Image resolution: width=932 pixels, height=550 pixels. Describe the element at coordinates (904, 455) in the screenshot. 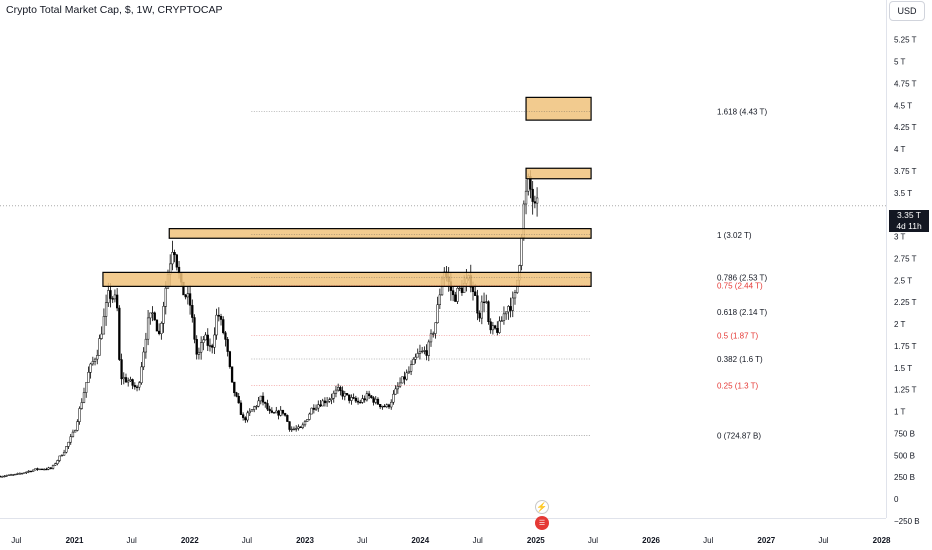

I see `y-tick-label: 500 B` at that location.